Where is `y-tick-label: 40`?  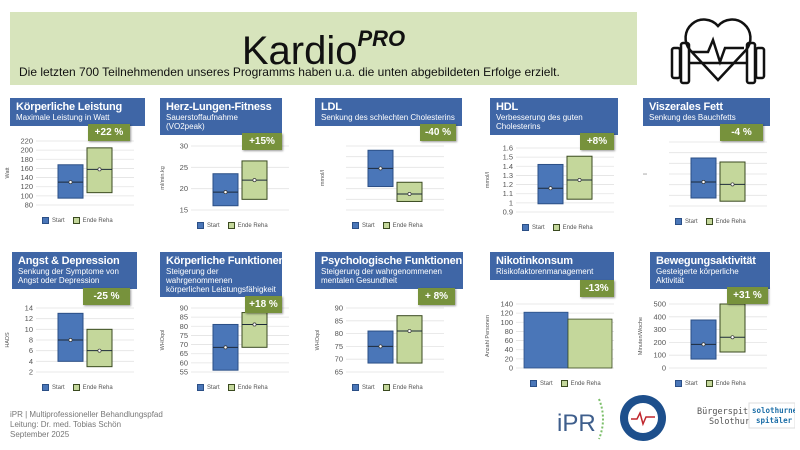 y-tick-label: 40 is located at coordinates (509, 349).